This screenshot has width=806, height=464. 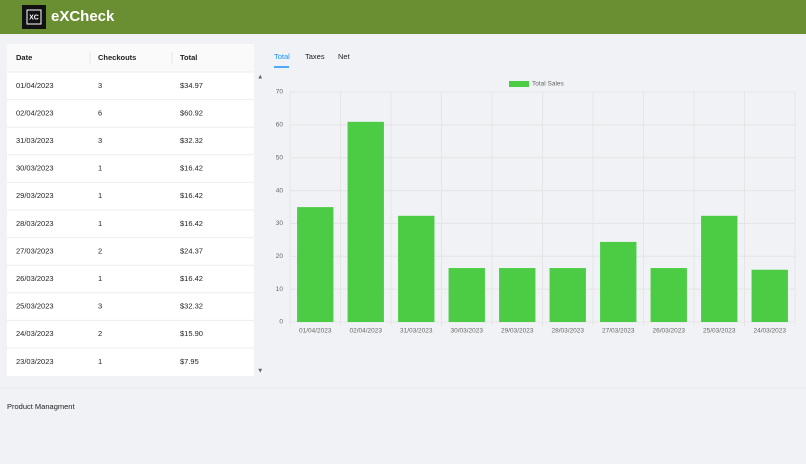 I want to click on header-bar, so click(x=403, y=17).